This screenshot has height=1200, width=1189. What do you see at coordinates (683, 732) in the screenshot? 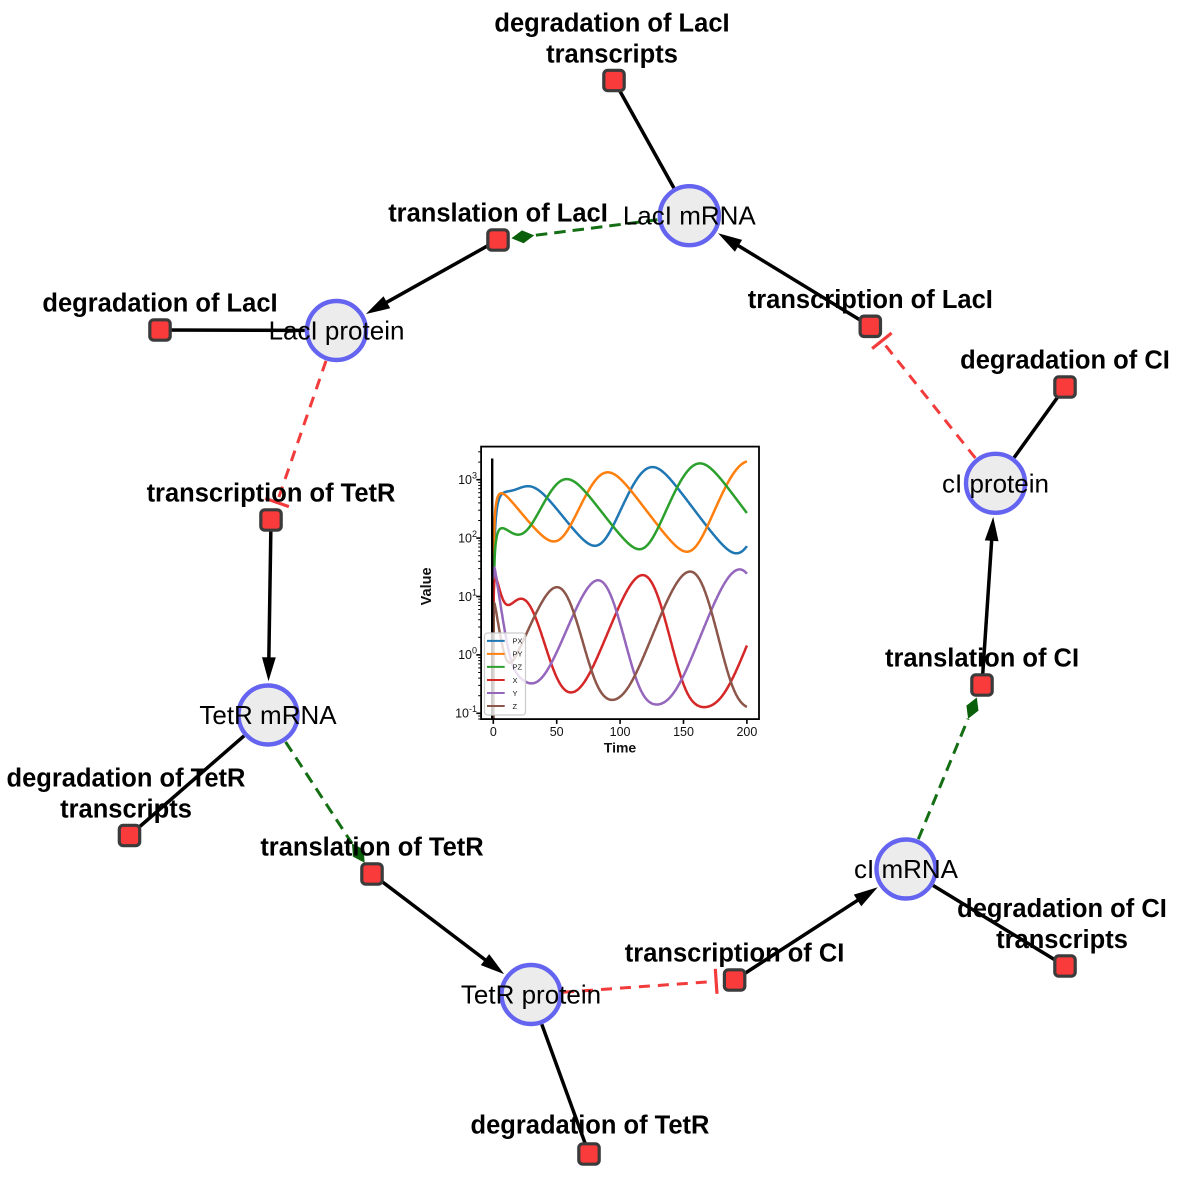
I see `svg-text: 150` at bounding box center [683, 732].